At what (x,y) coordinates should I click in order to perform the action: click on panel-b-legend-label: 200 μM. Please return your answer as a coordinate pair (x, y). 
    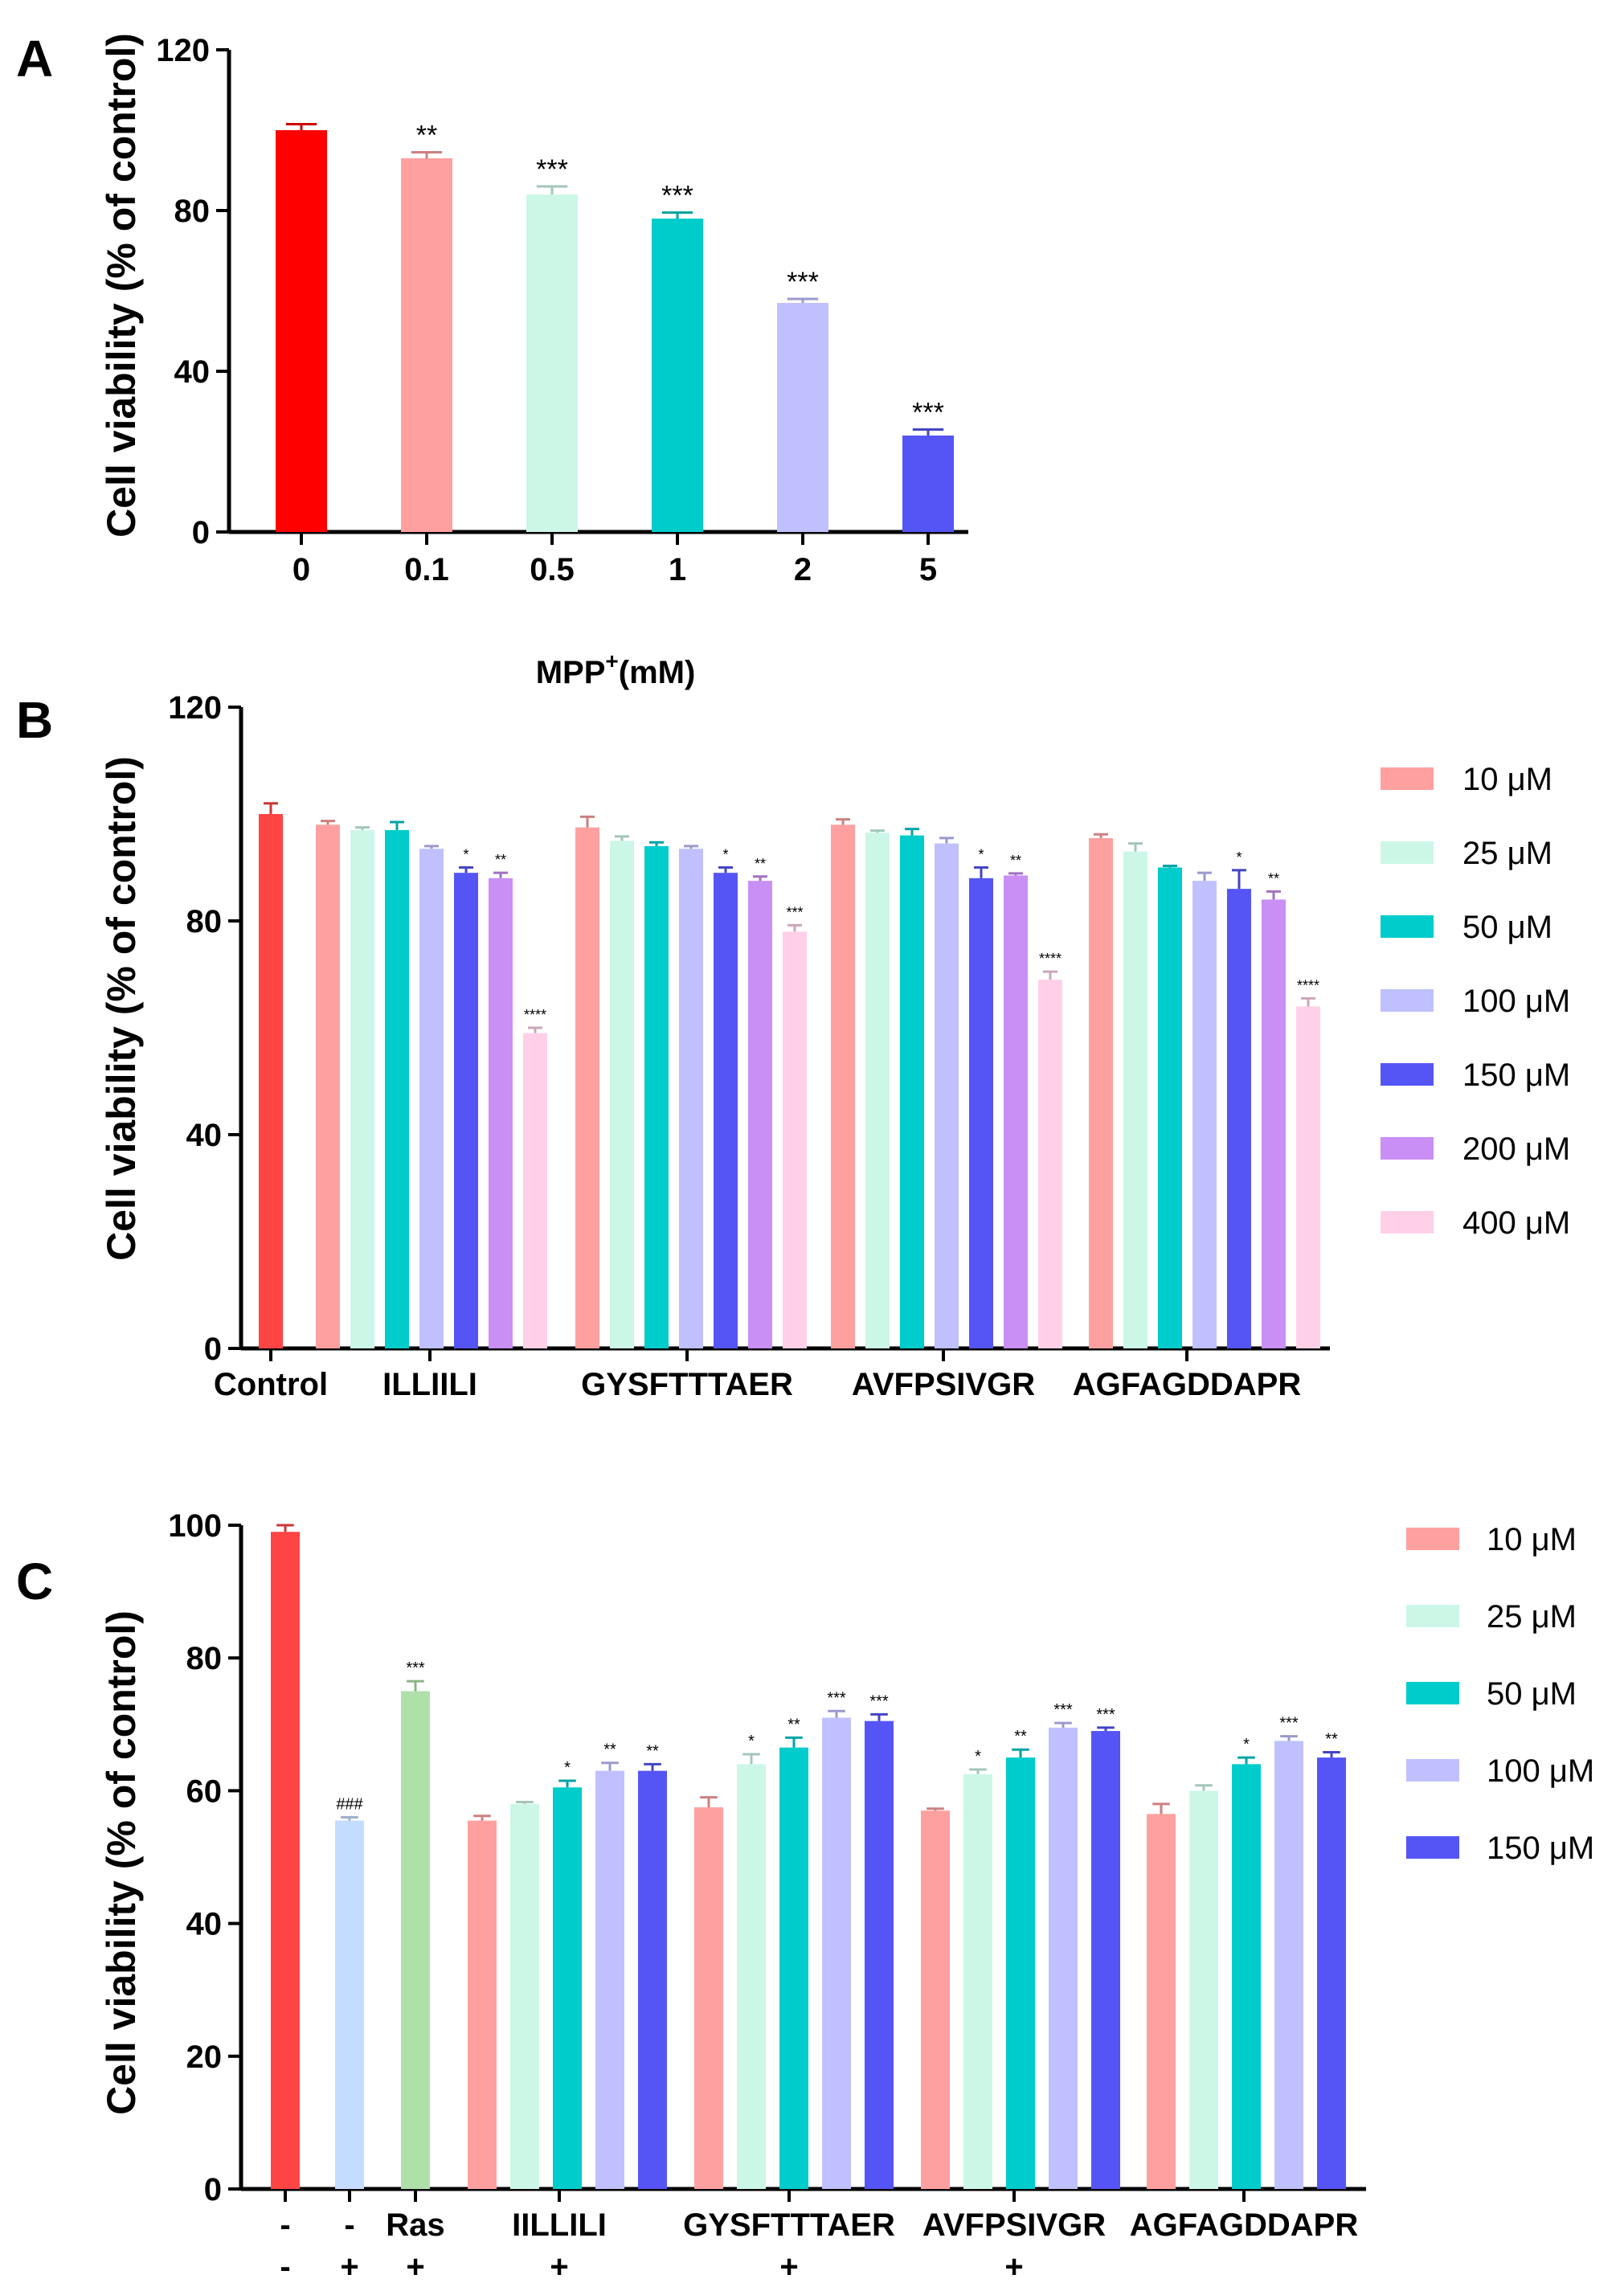
    Looking at the image, I should click on (1516, 1149).